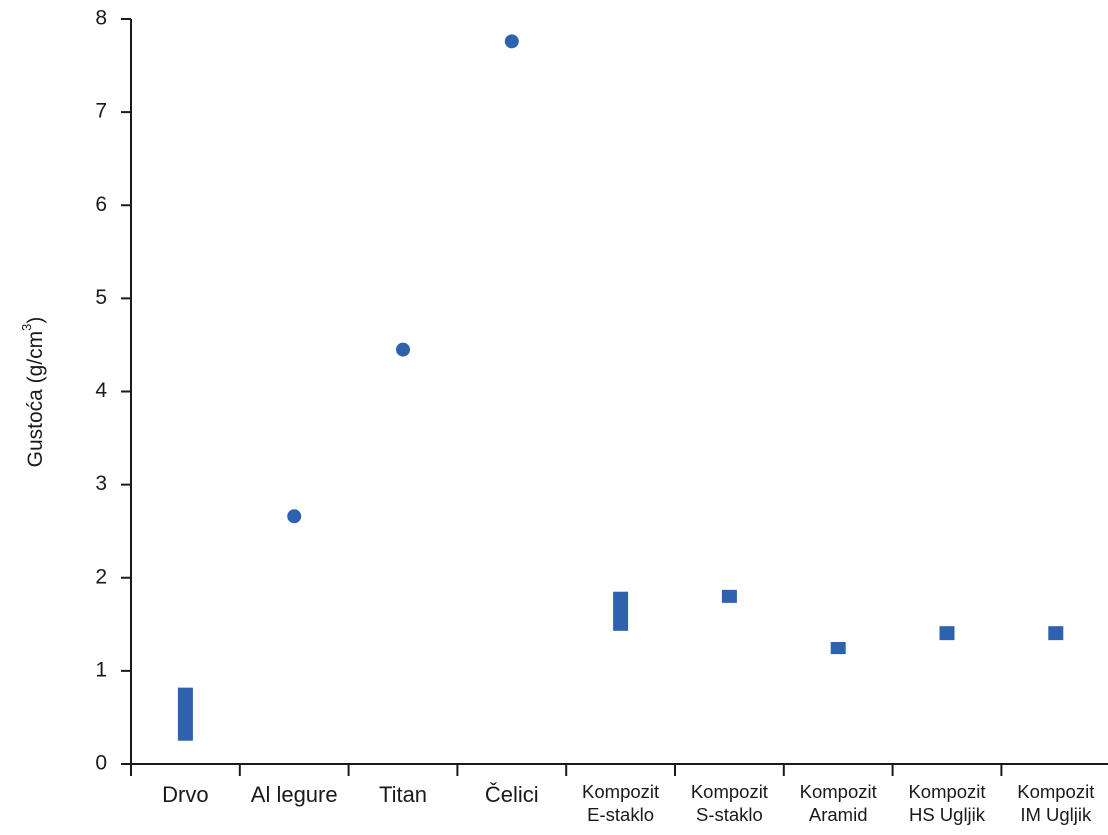 This screenshot has height=835, width=1108. I want to click on x-category-label: Al legure, so click(294, 794).